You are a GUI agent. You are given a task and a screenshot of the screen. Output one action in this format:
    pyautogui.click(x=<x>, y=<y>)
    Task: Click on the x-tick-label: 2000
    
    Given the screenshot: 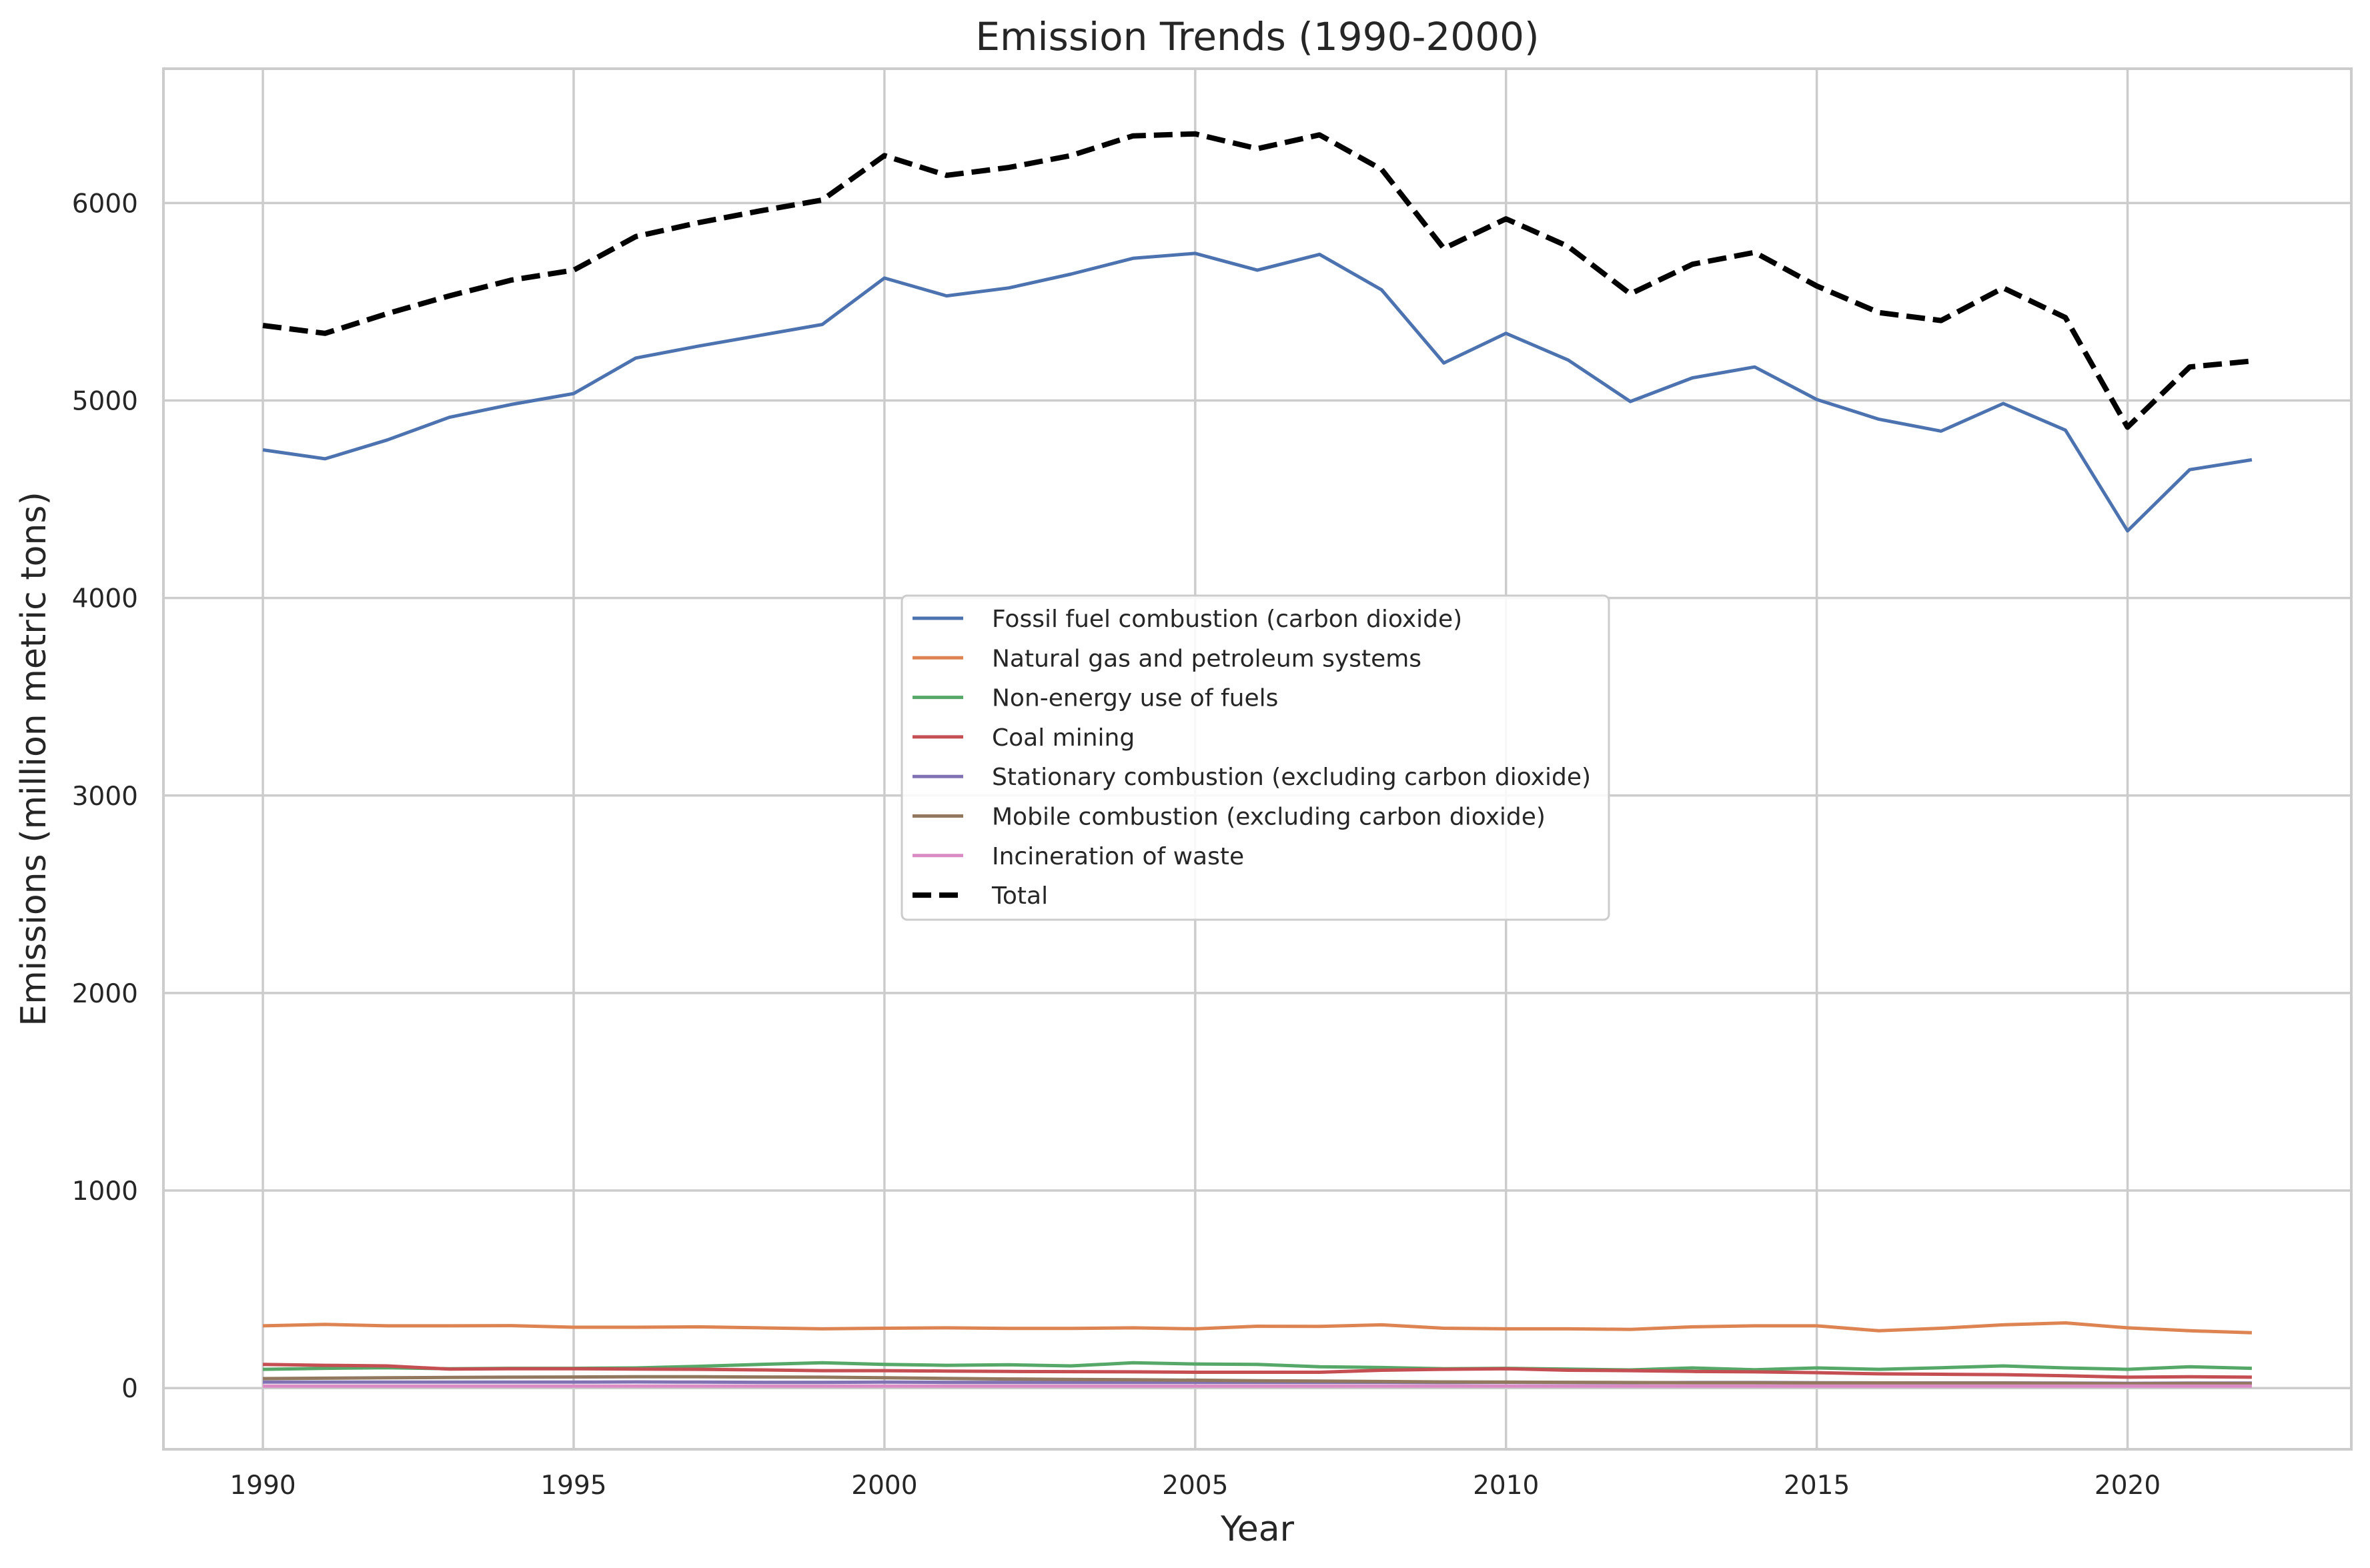 What is the action you would take?
    pyautogui.click(x=884, y=1486)
    